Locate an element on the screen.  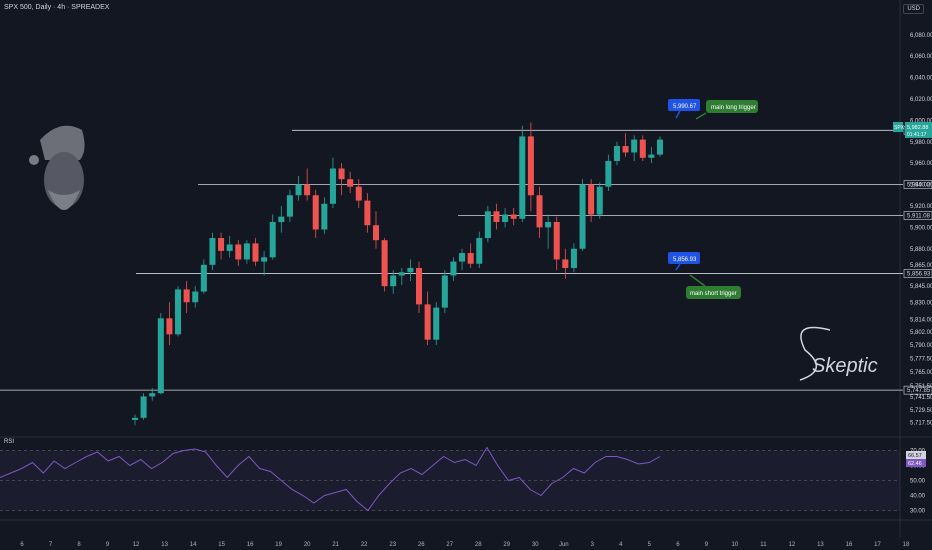
price-tick-label: 5,940.00 is located at coordinates (921, 186).